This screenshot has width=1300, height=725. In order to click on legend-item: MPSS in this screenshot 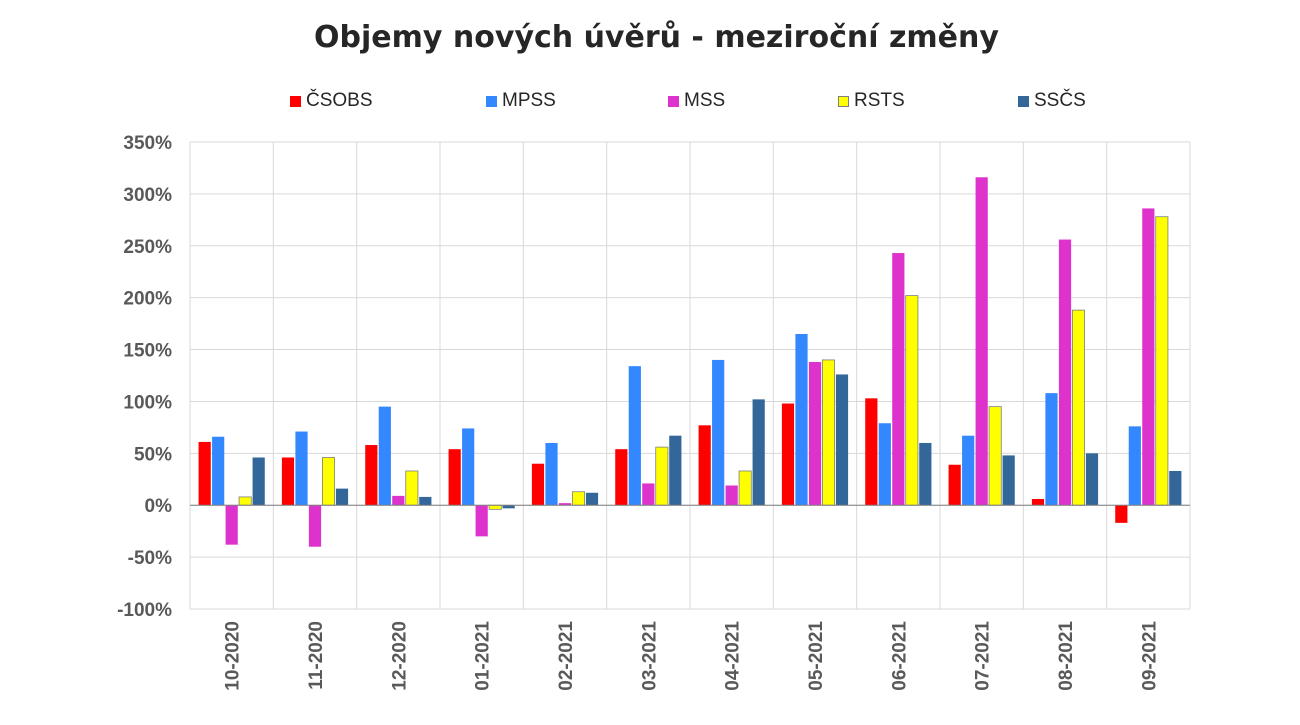, I will do `click(521, 101)`.